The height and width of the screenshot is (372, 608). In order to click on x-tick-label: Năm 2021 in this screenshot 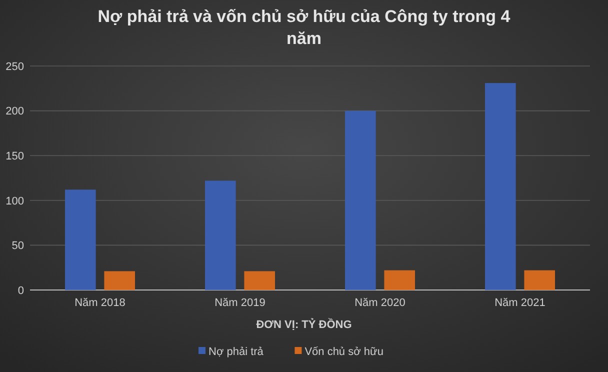, I will do `click(520, 303)`.